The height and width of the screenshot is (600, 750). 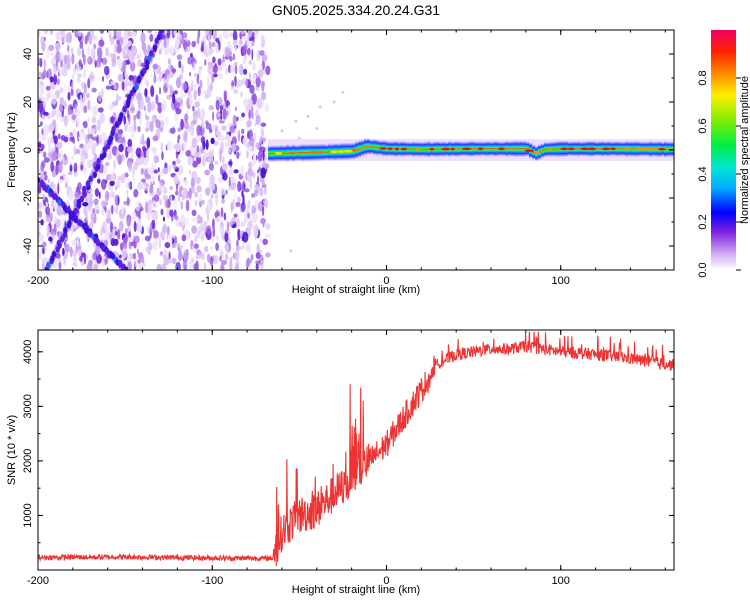 I want to click on y-tick-label: -20, so click(x=28, y=198).